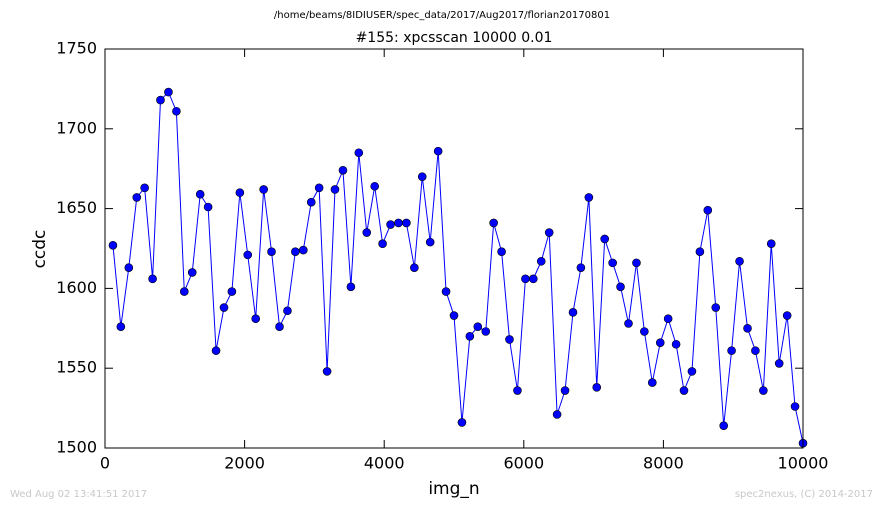 Image resolution: width=884 pixels, height=509 pixels. What do you see at coordinates (663, 463) in the screenshot?
I see `x-tick-label: 8000` at bounding box center [663, 463].